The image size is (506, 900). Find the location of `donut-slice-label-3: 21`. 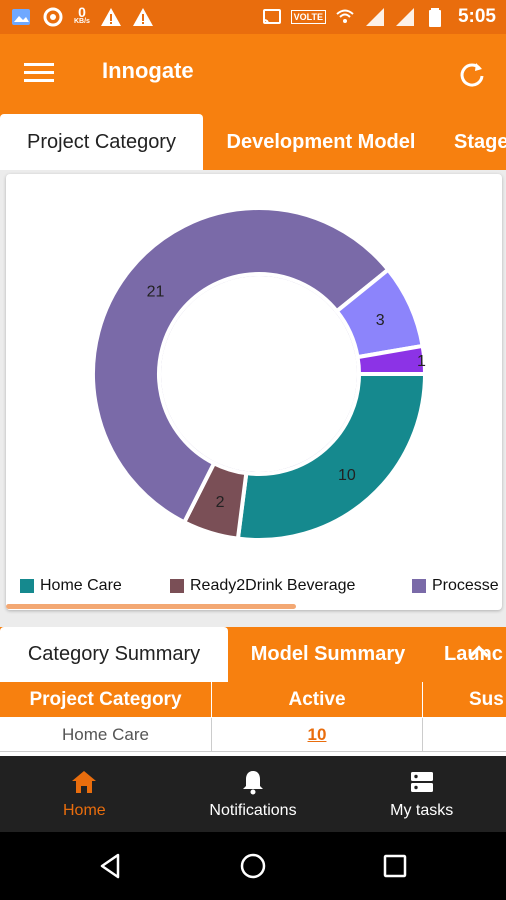

donut-slice-label-3: 21 is located at coordinates (156, 291).